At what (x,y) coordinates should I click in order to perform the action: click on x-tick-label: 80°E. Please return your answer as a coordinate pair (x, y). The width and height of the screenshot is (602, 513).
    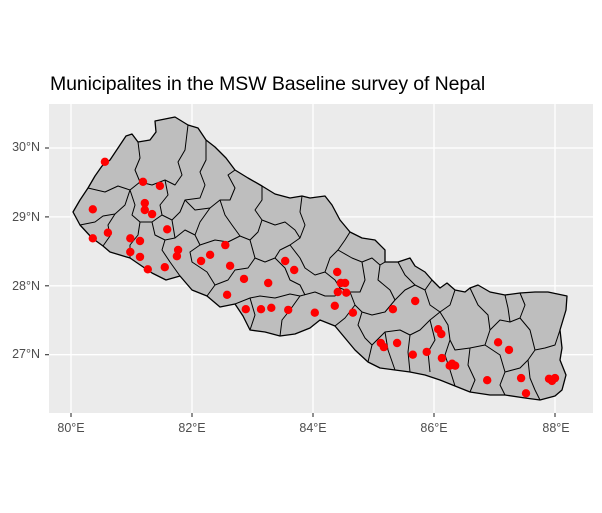
    Looking at the image, I should click on (71, 428).